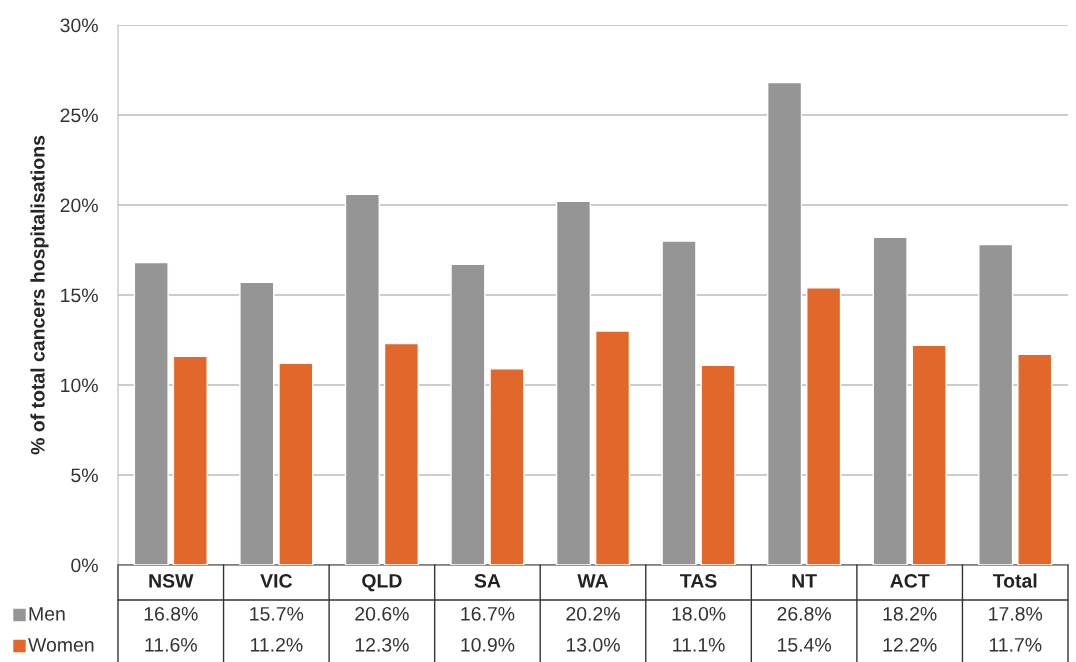 The width and height of the screenshot is (1076, 662). Describe the element at coordinates (804, 645) in the screenshot. I see `data-label: 15.4%` at that location.